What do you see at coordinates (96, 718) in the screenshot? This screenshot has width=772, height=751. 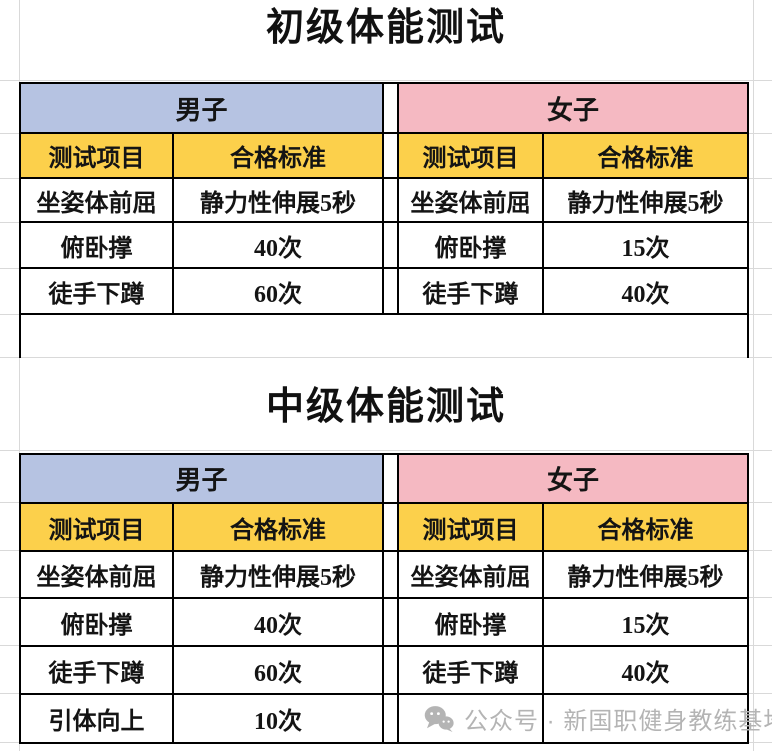 I see `test-item-cell: 引体向上` at bounding box center [96, 718].